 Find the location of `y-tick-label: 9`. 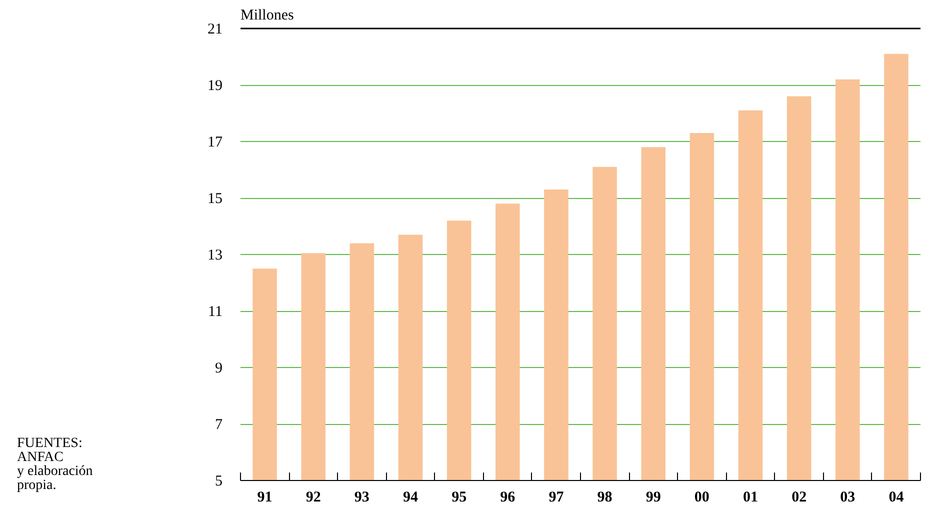

y-tick-label: 9 is located at coordinates (218, 368).